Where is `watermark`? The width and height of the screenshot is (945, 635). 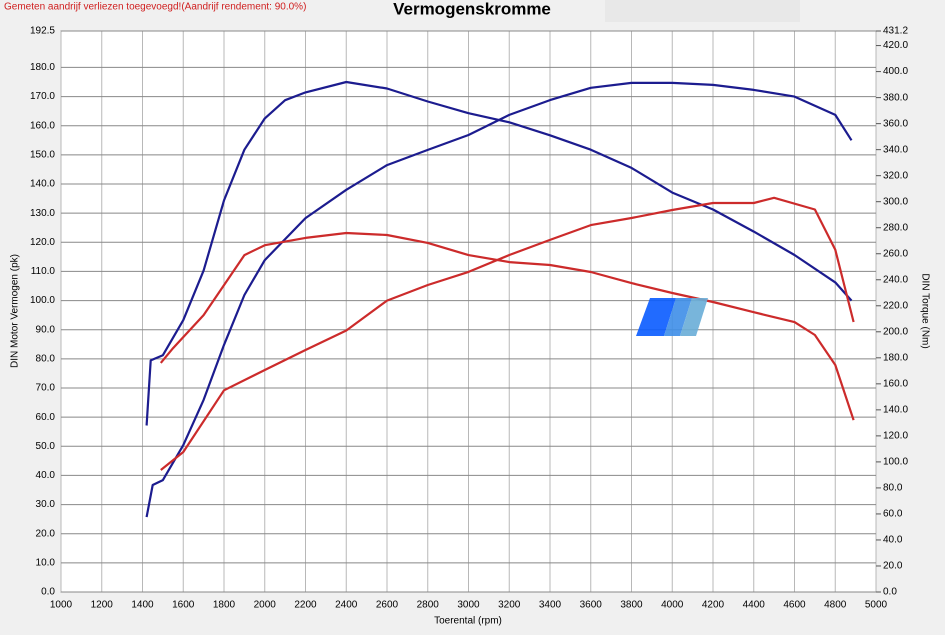
watermark is located at coordinates (672, 317).